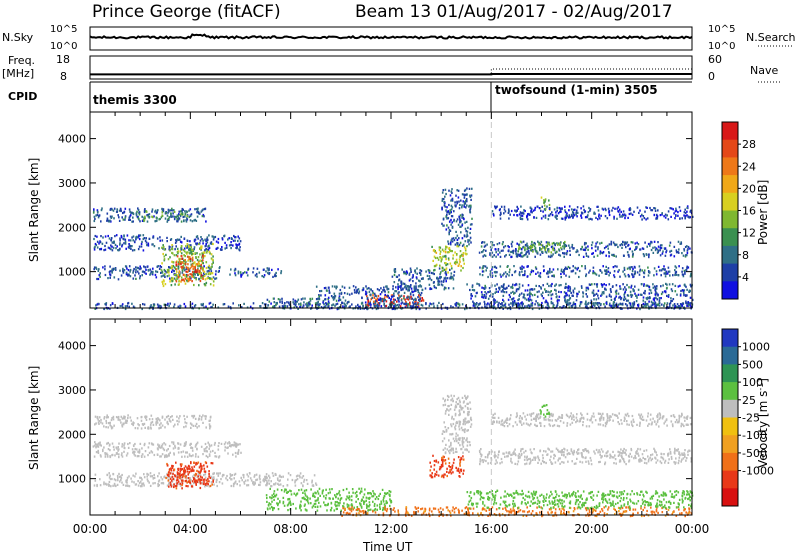 The width and height of the screenshot is (800, 554). What do you see at coordinates (63, 29) in the screenshot?
I see `nsky-tick-top: 10^5` at bounding box center [63, 29].